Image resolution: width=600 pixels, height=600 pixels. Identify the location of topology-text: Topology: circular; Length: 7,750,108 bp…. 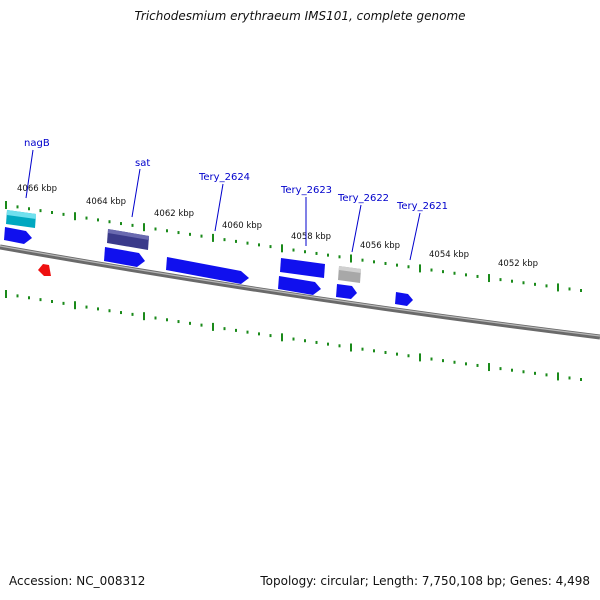
(425, 581).